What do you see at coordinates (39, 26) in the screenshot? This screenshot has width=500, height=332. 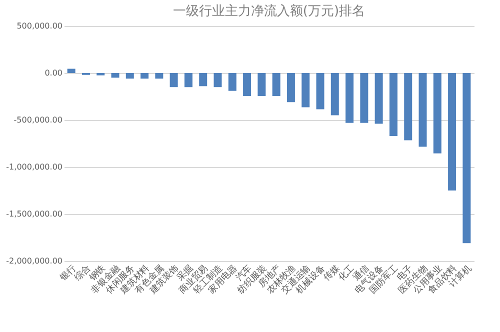 I see `y-tick-label: 500,000.00` at bounding box center [39, 26].